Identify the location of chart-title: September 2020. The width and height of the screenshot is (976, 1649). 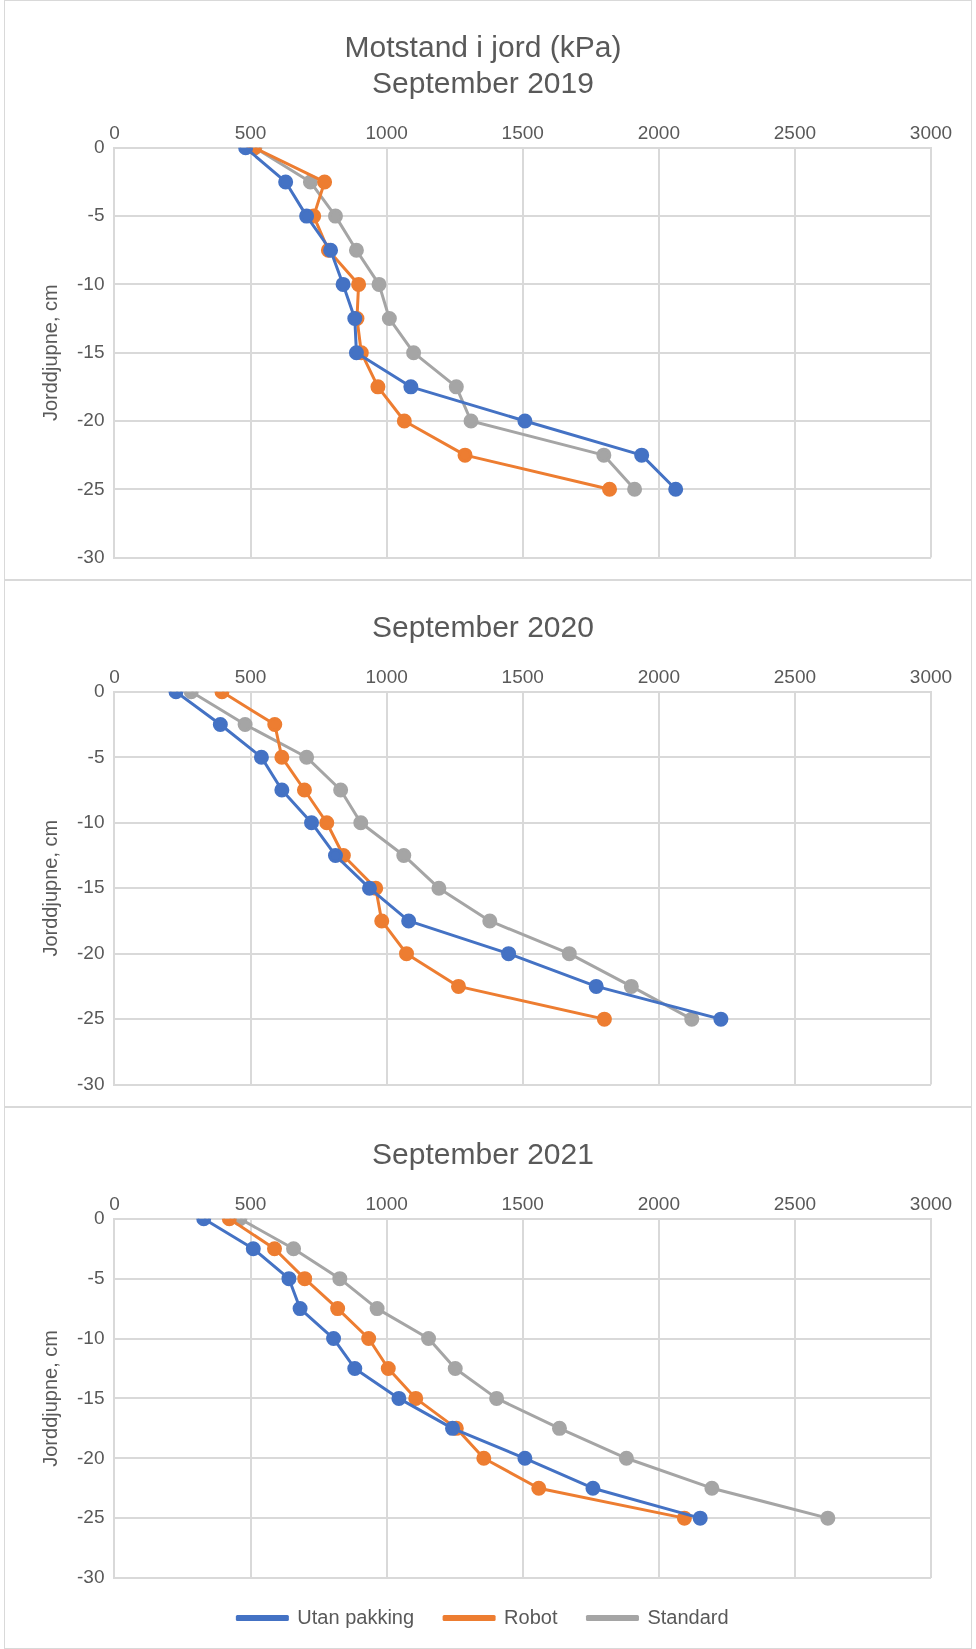
(483, 627).